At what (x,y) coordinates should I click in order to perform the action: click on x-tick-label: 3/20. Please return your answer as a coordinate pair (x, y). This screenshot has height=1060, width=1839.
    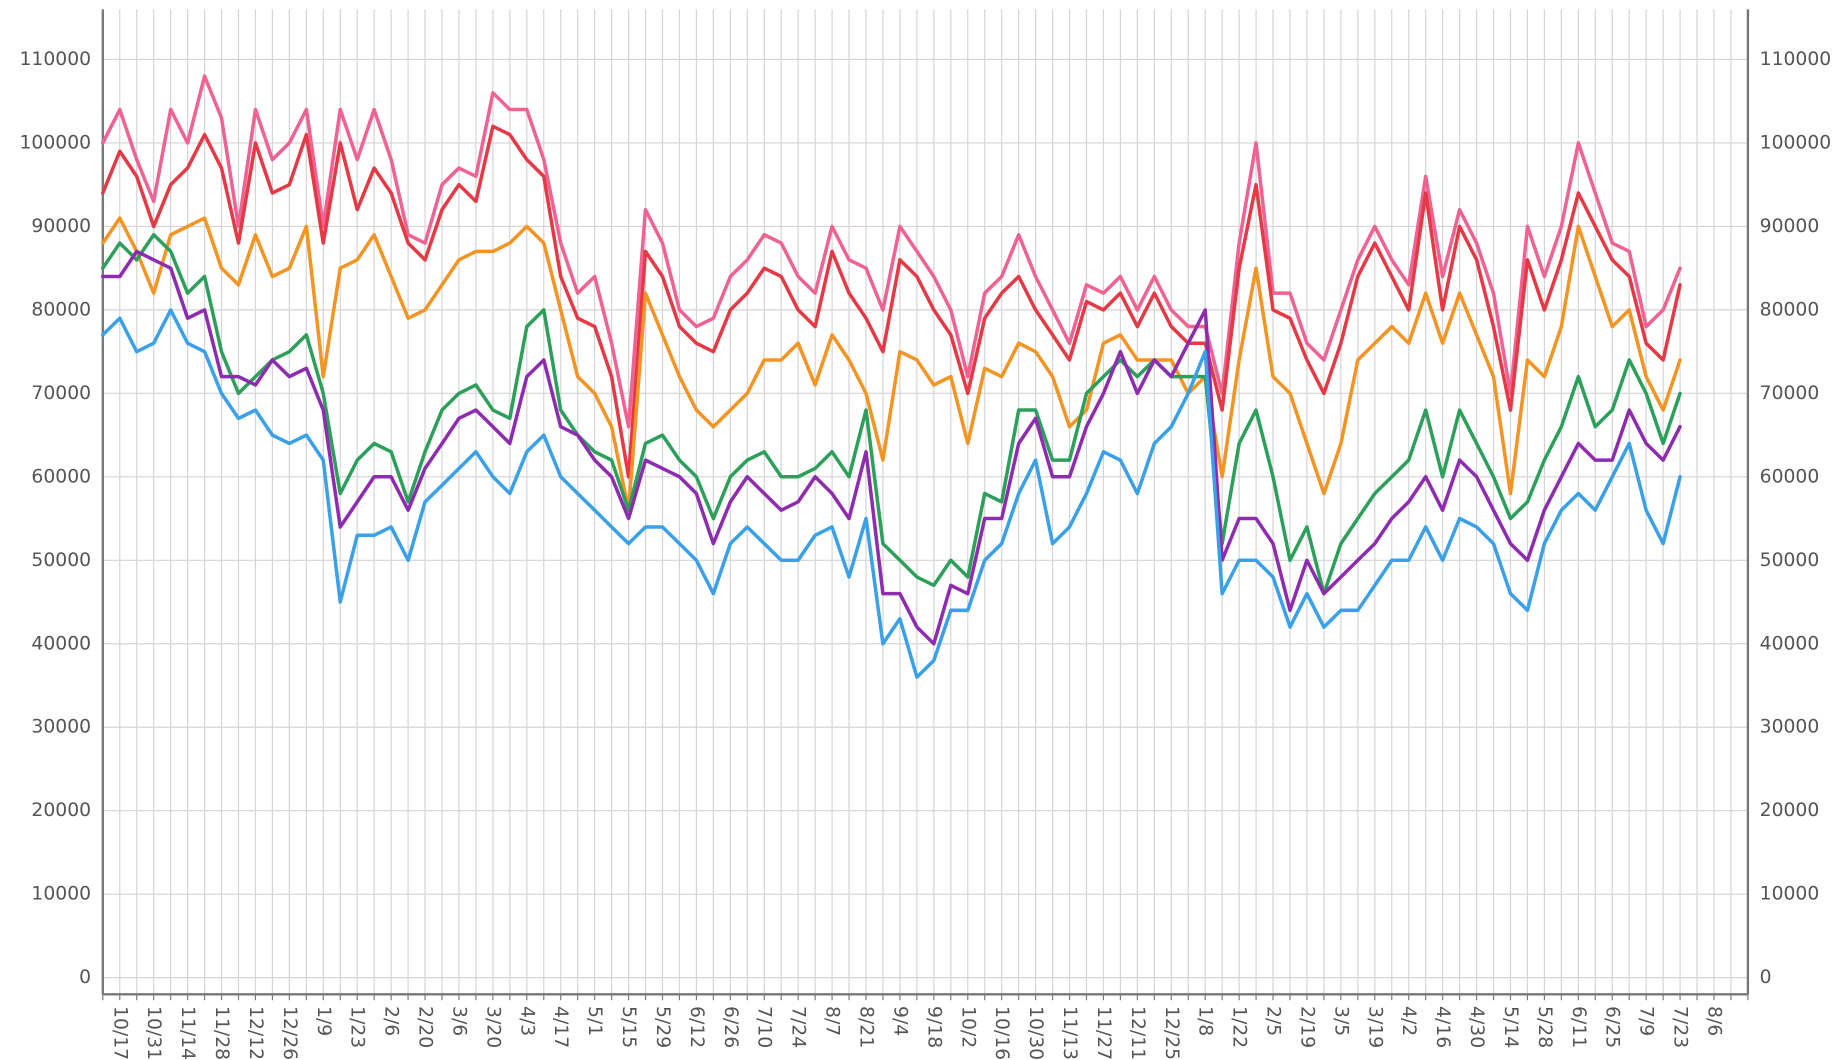
    Looking at the image, I should click on (492, 1027).